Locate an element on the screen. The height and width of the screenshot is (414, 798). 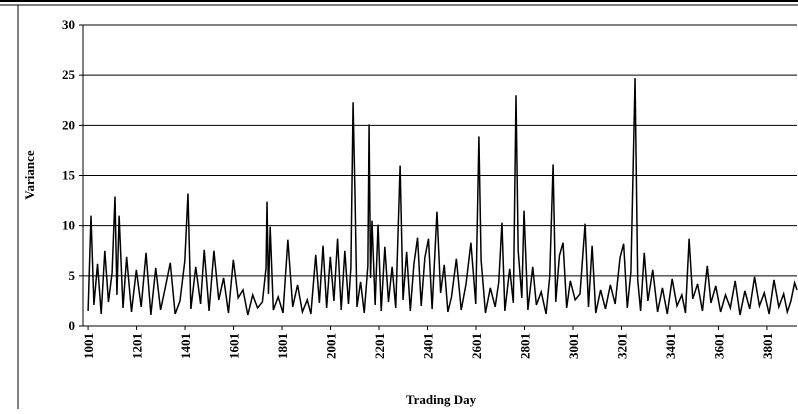
y-tick-label: 15 is located at coordinates (69, 175).